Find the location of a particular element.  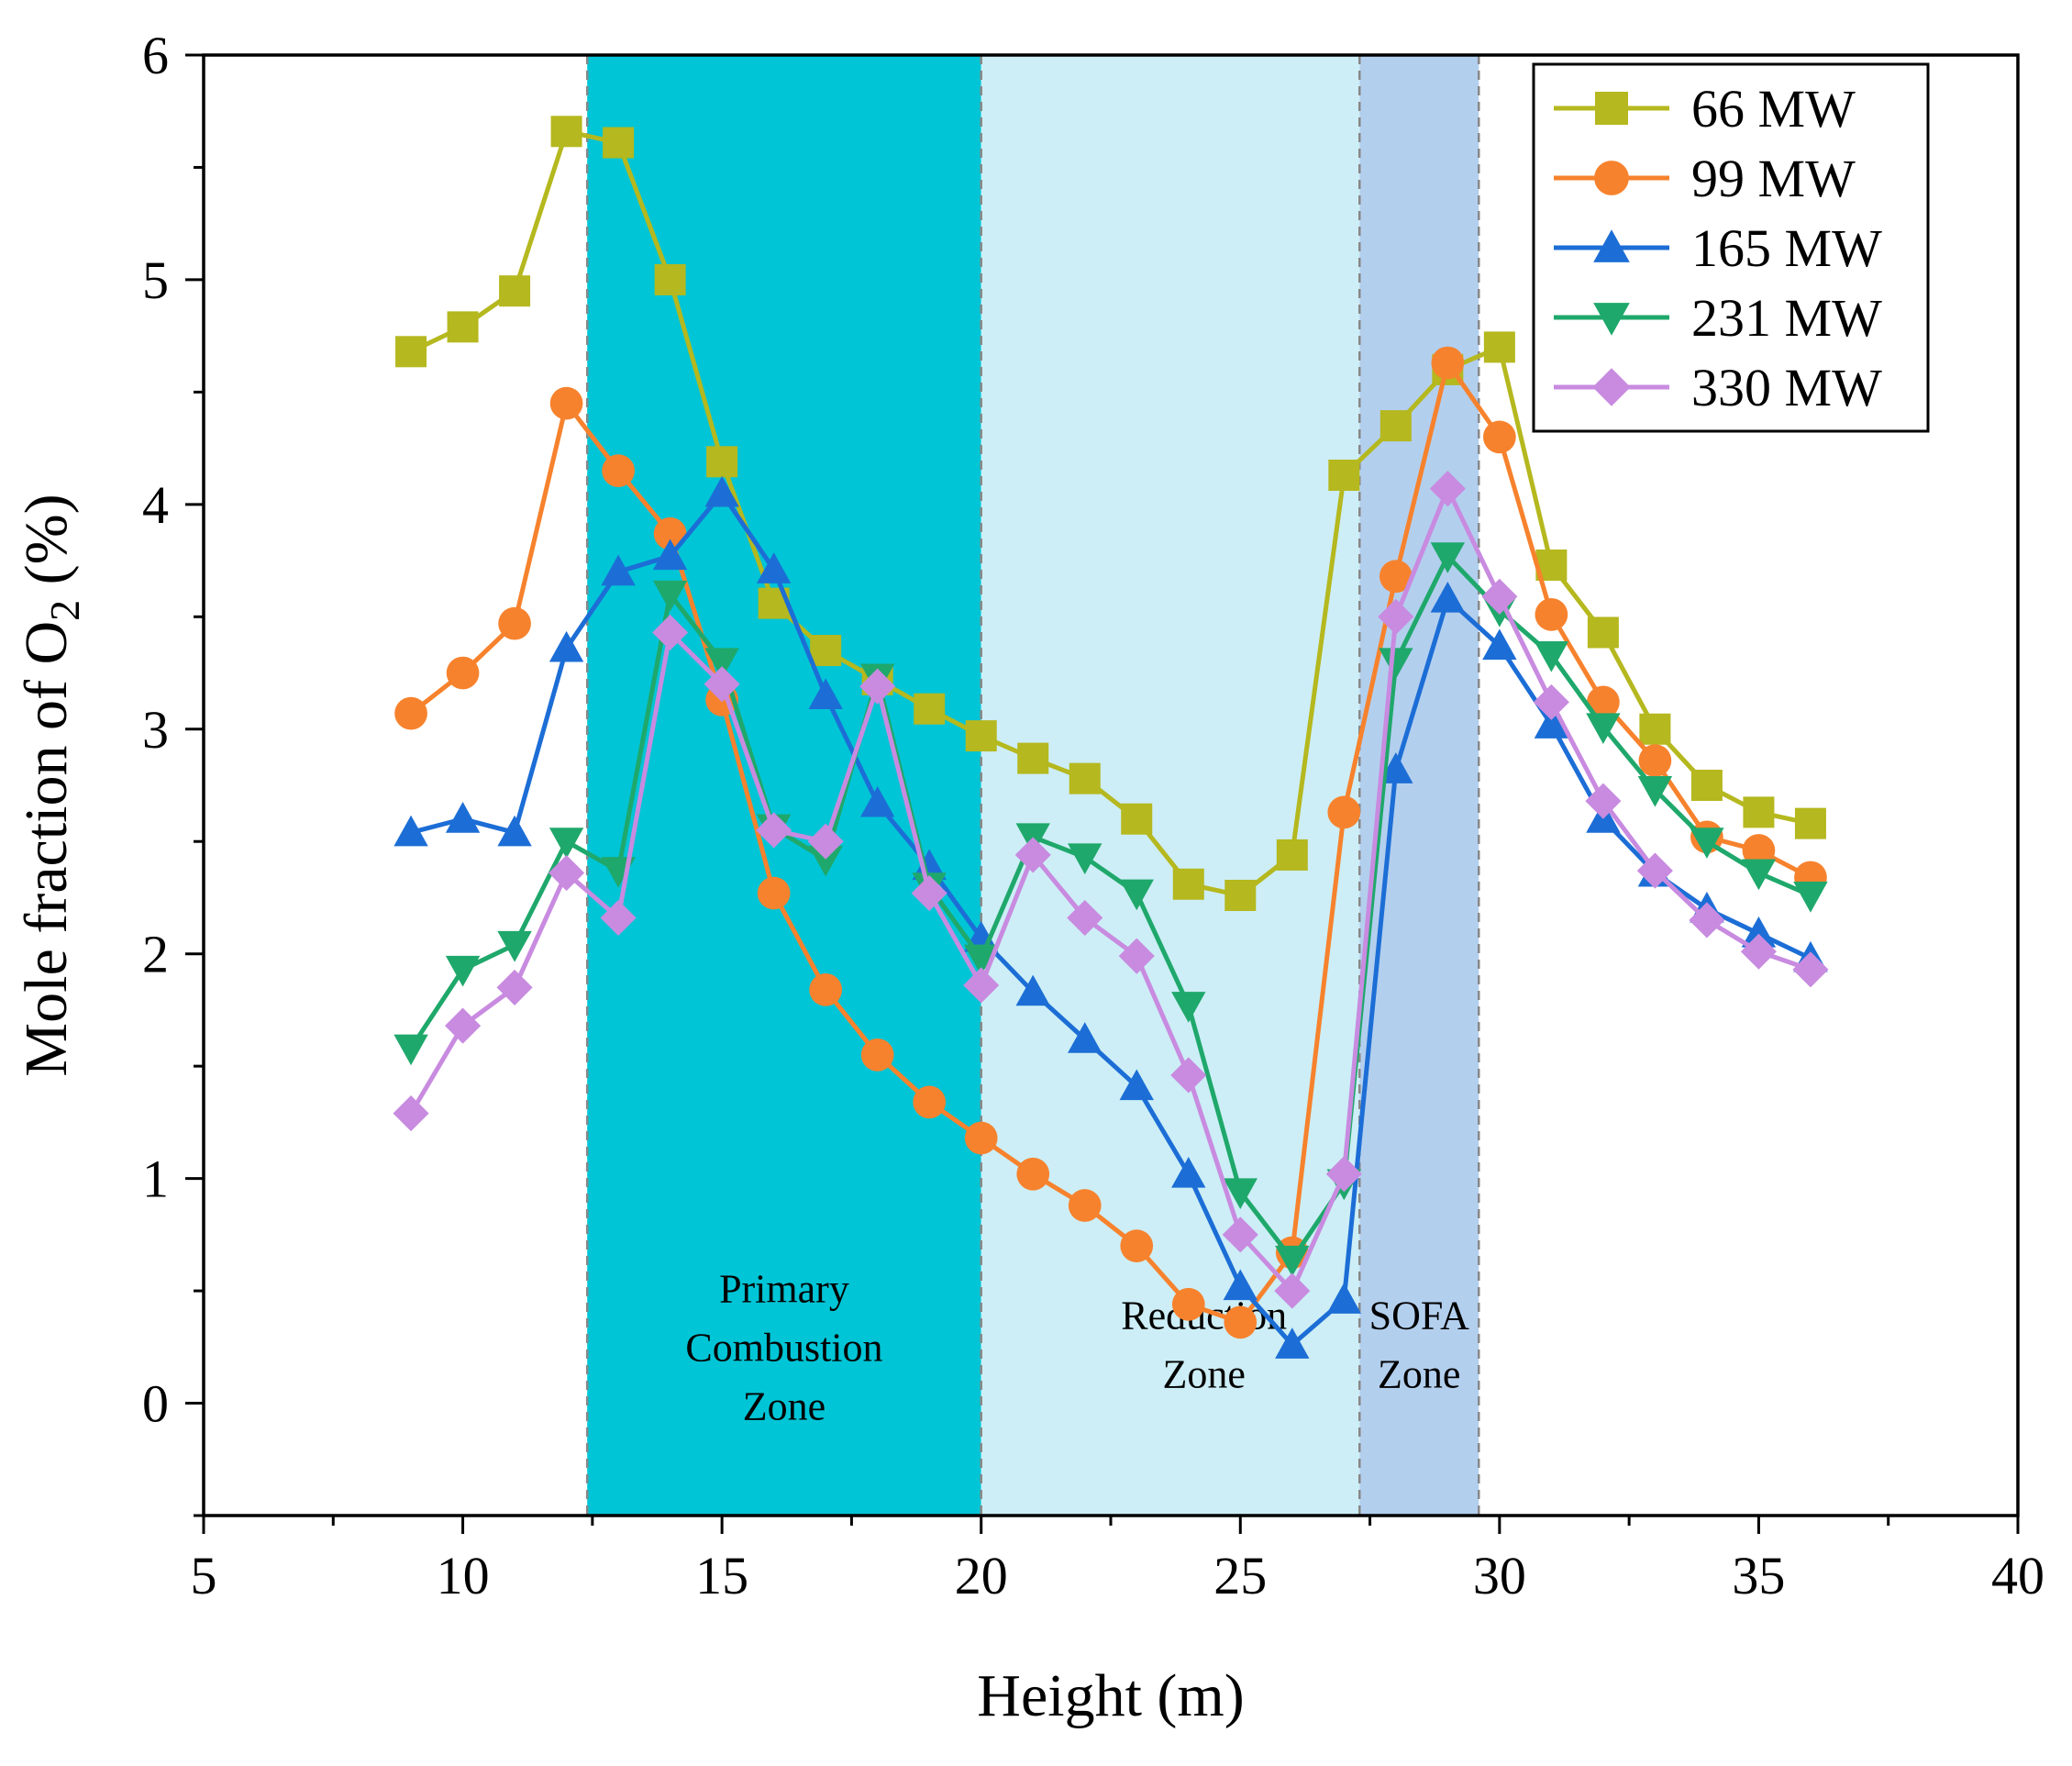

legend-item-99-mw: 99 MW is located at coordinates (1705, 178).